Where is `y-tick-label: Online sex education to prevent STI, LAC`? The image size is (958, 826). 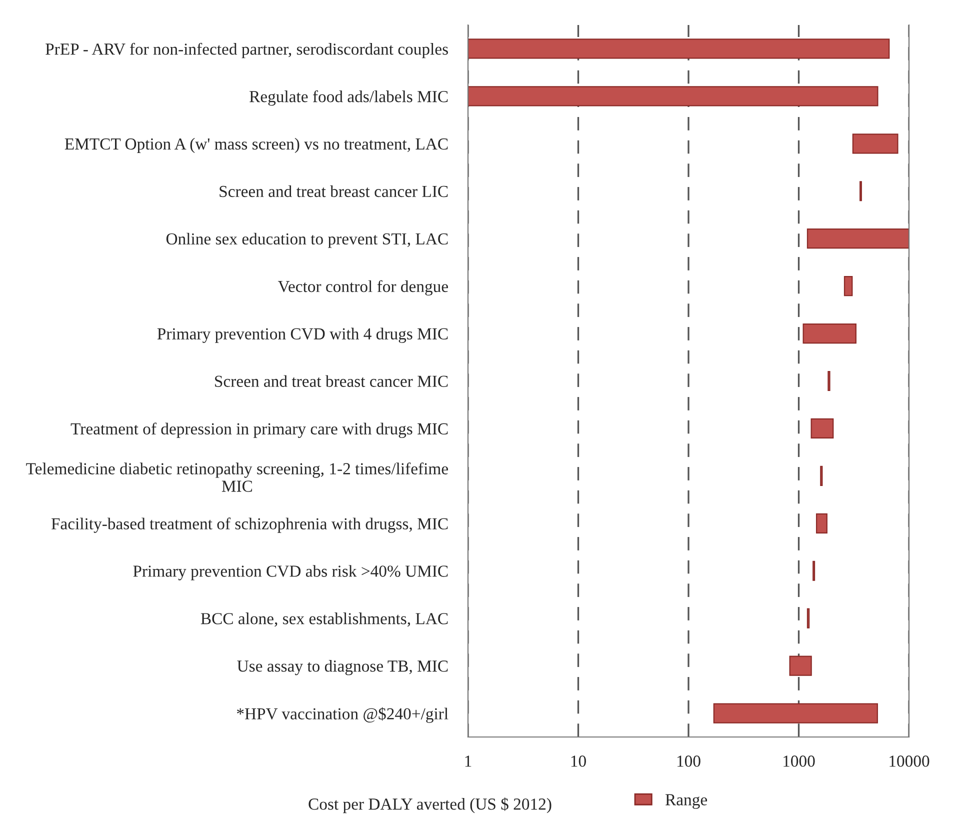 y-tick-label: Online sex education to prevent STI, LAC is located at coordinates (307, 240).